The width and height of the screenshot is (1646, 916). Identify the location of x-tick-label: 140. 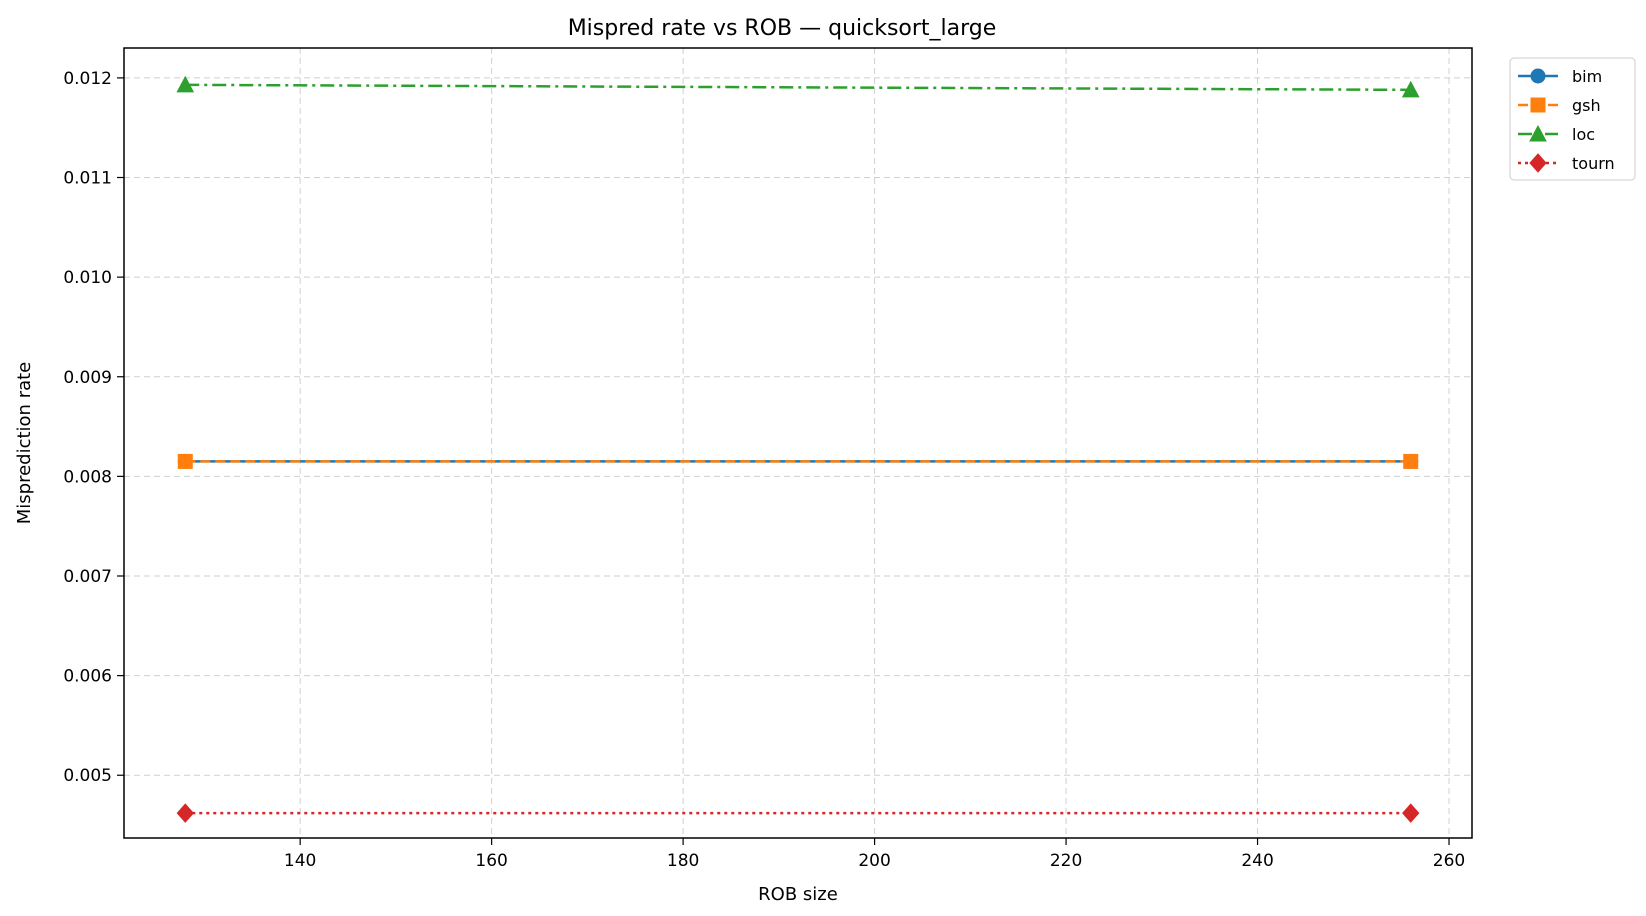
(300, 861).